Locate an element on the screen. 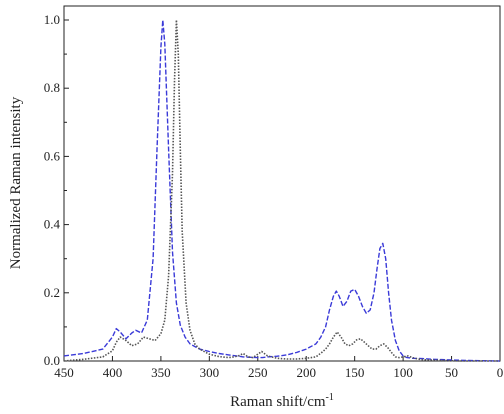 Image resolution: width=504 pixels, height=414 pixels. x-tick-label-250: 250 is located at coordinates (258, 372).